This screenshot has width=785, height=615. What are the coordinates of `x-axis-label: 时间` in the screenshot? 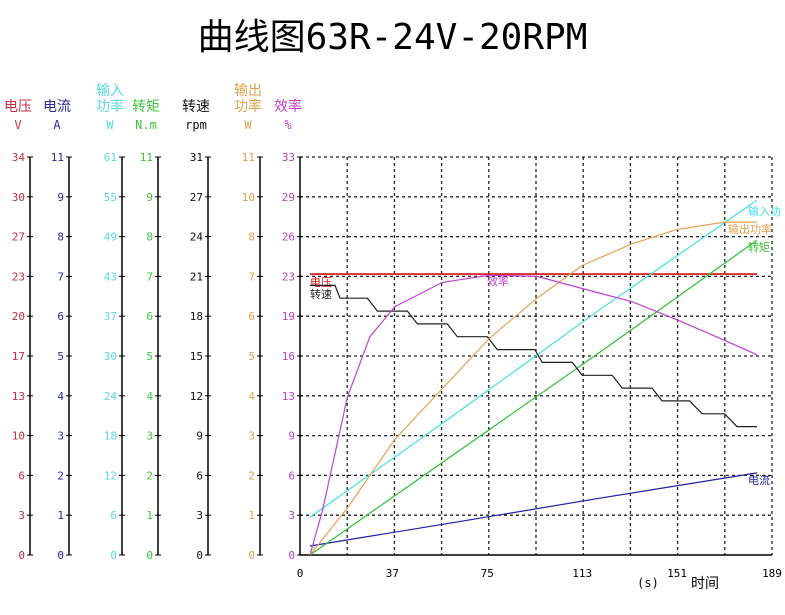 It's located at (705, 584).